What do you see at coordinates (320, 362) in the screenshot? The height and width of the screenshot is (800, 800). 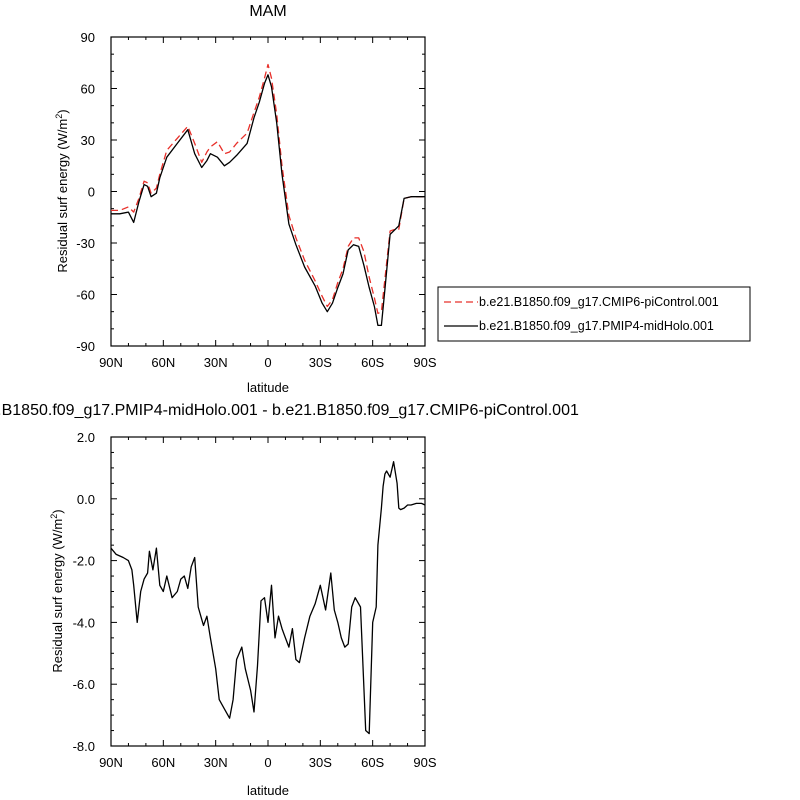 I see `top-x-tick-label: 30S` at bounding box center [320, 362].